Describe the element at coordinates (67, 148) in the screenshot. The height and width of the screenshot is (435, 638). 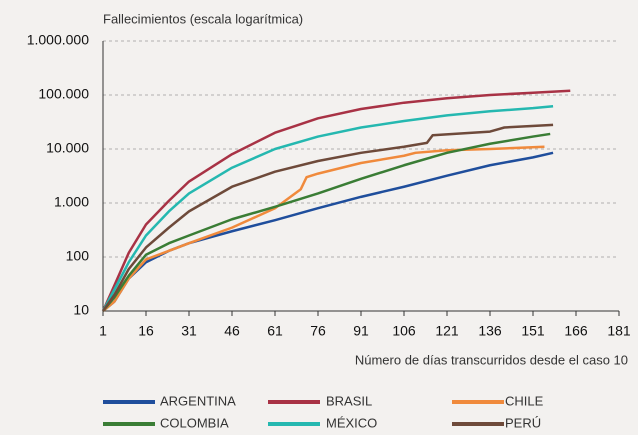
I see `y-tick-label: 10.000` at that location.